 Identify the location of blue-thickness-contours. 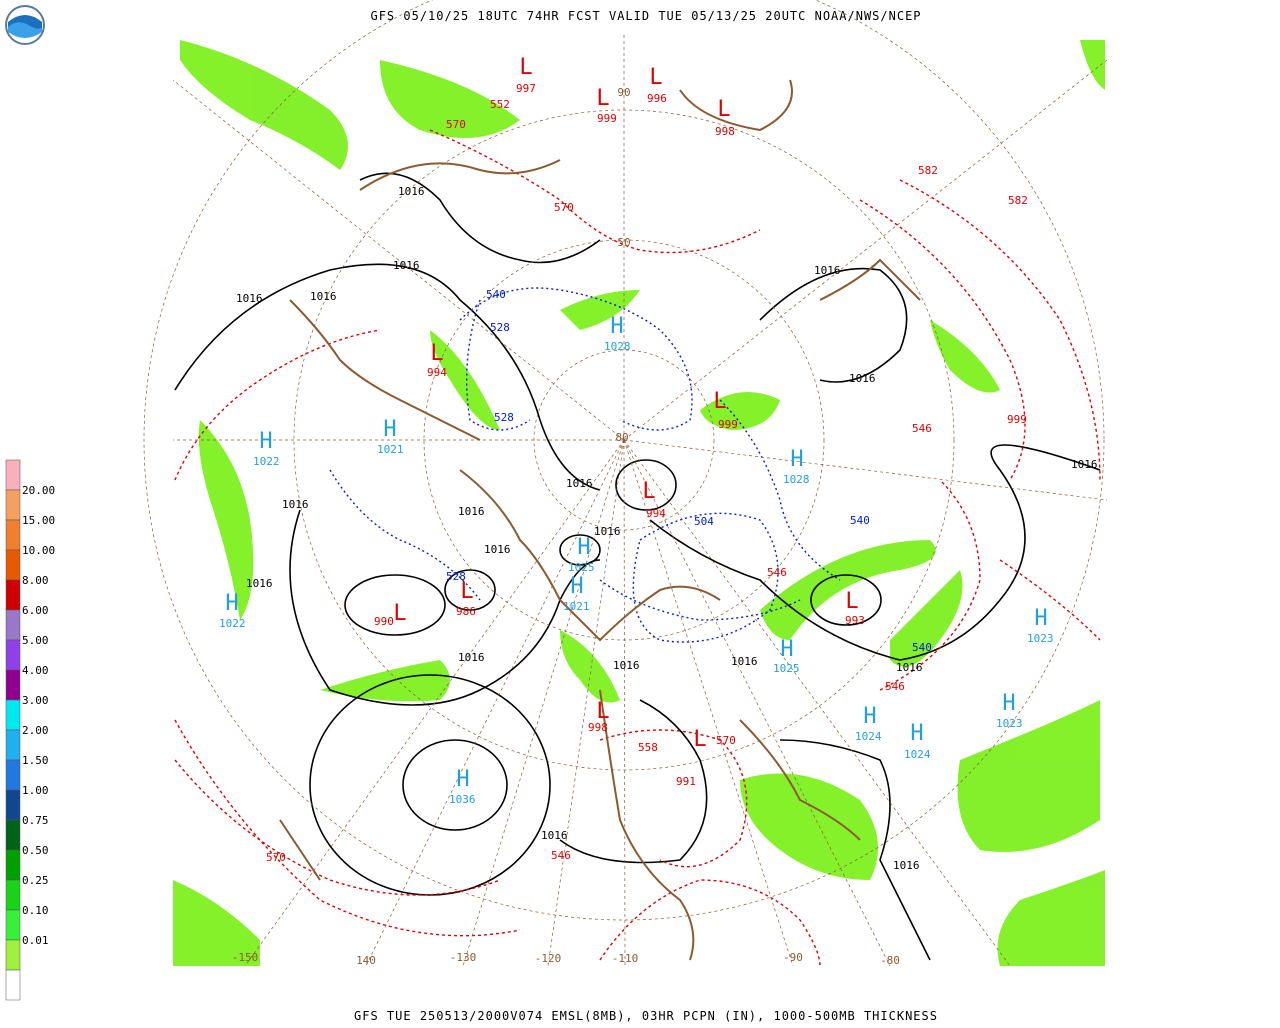
(585, 465).